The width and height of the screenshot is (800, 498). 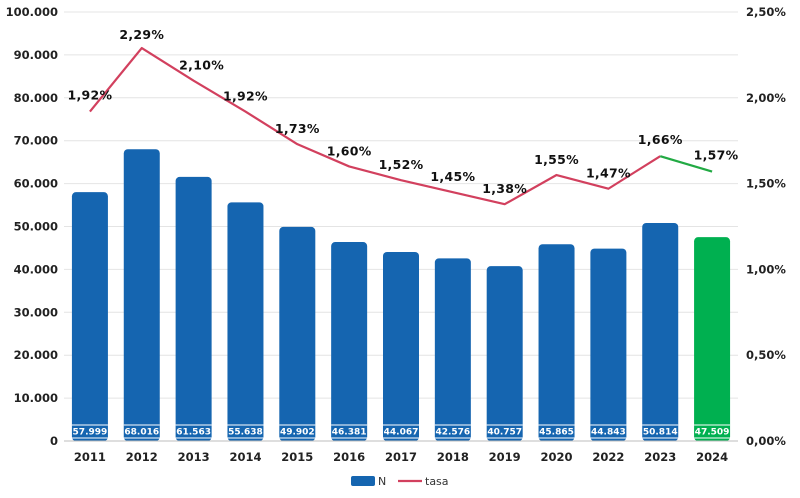 I want to click on x-tick-label: 2017, so click(x=401, y=457).